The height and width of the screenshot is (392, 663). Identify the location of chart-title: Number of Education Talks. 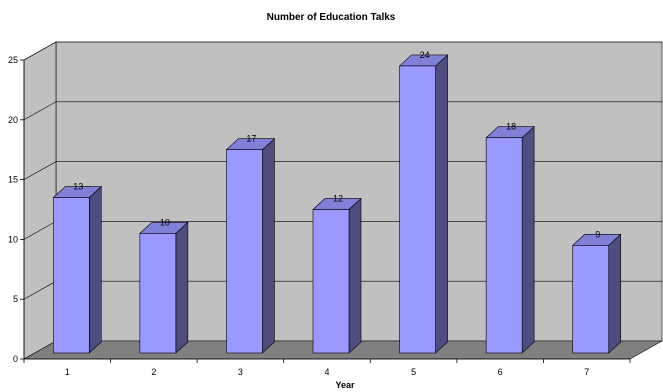
(331, 17).